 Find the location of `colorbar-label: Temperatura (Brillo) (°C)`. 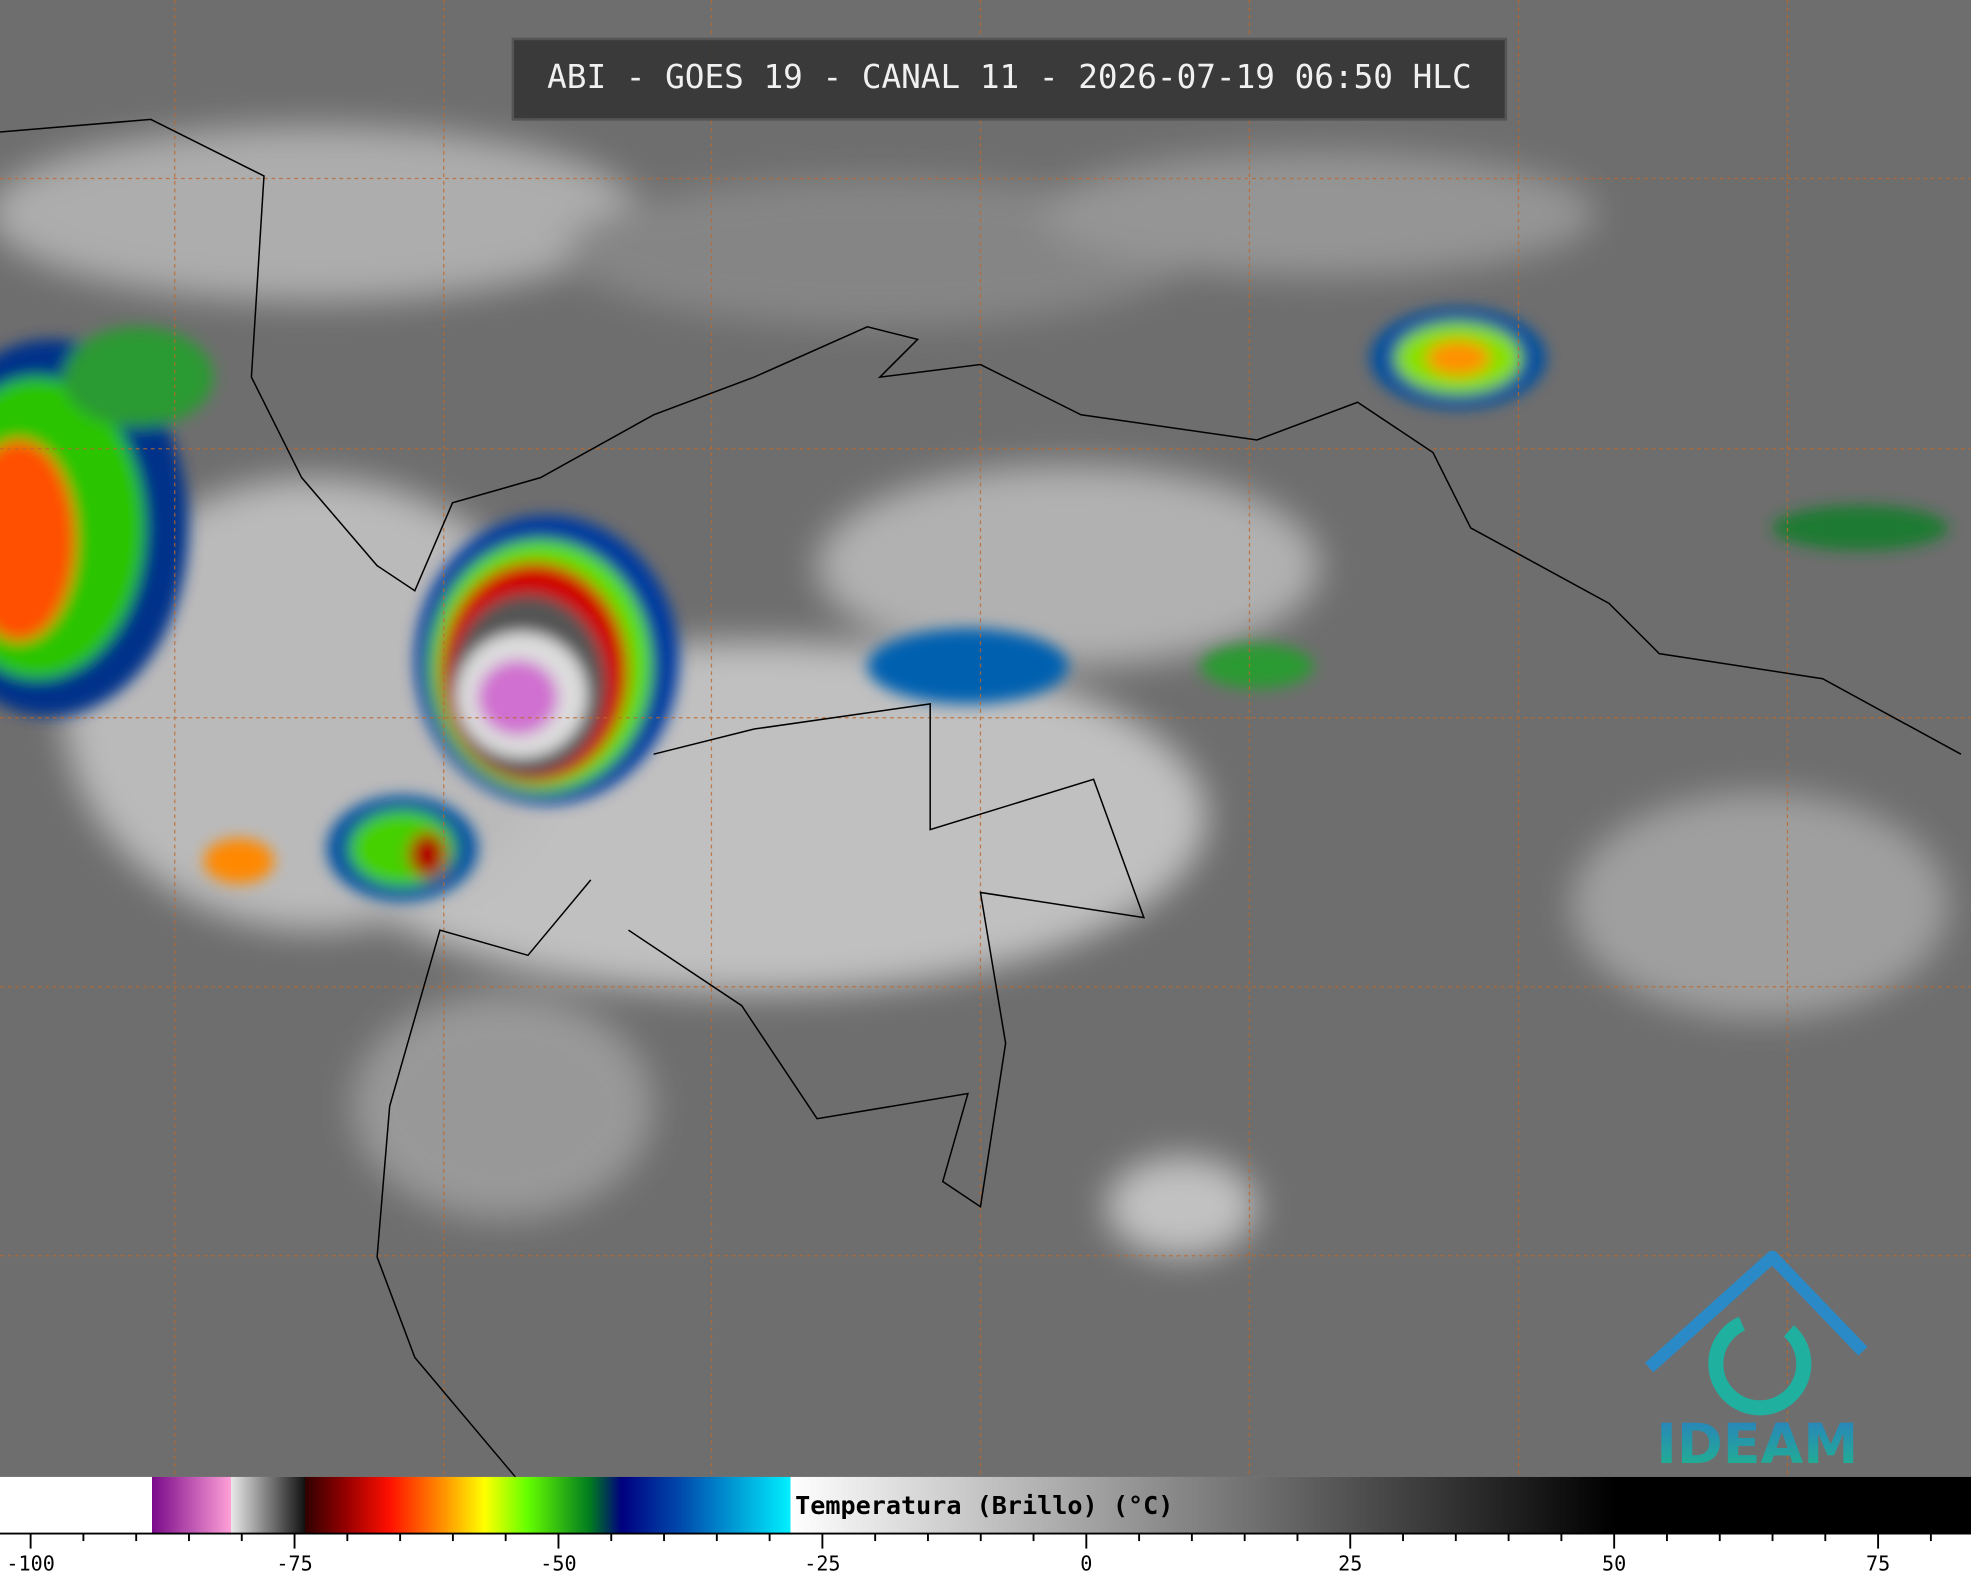

colorbar-label: Temperatura (Brillo) (°C) is located at coordinates (984, 1505).